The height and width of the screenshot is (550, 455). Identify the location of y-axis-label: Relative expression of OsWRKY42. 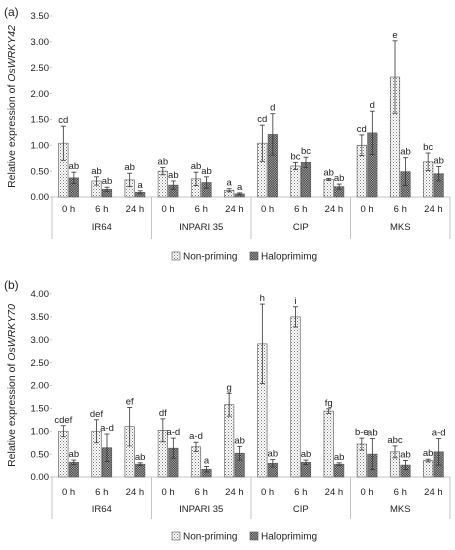
(12, 106).